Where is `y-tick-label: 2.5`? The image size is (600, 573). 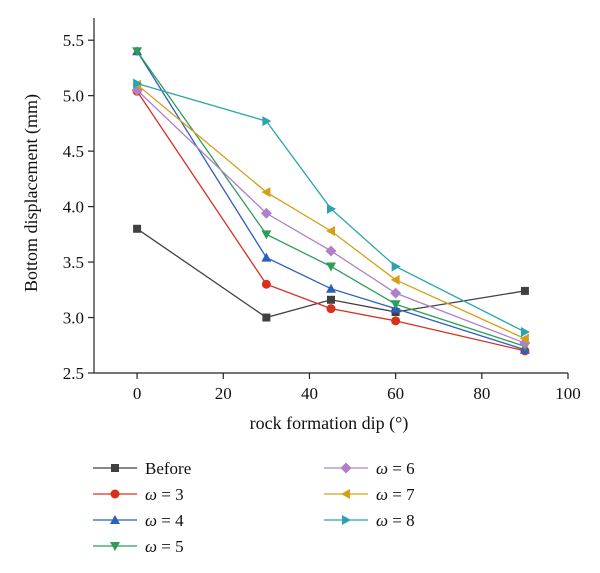
y-tick-label: 2.5 is located at coordinates (73, 373).